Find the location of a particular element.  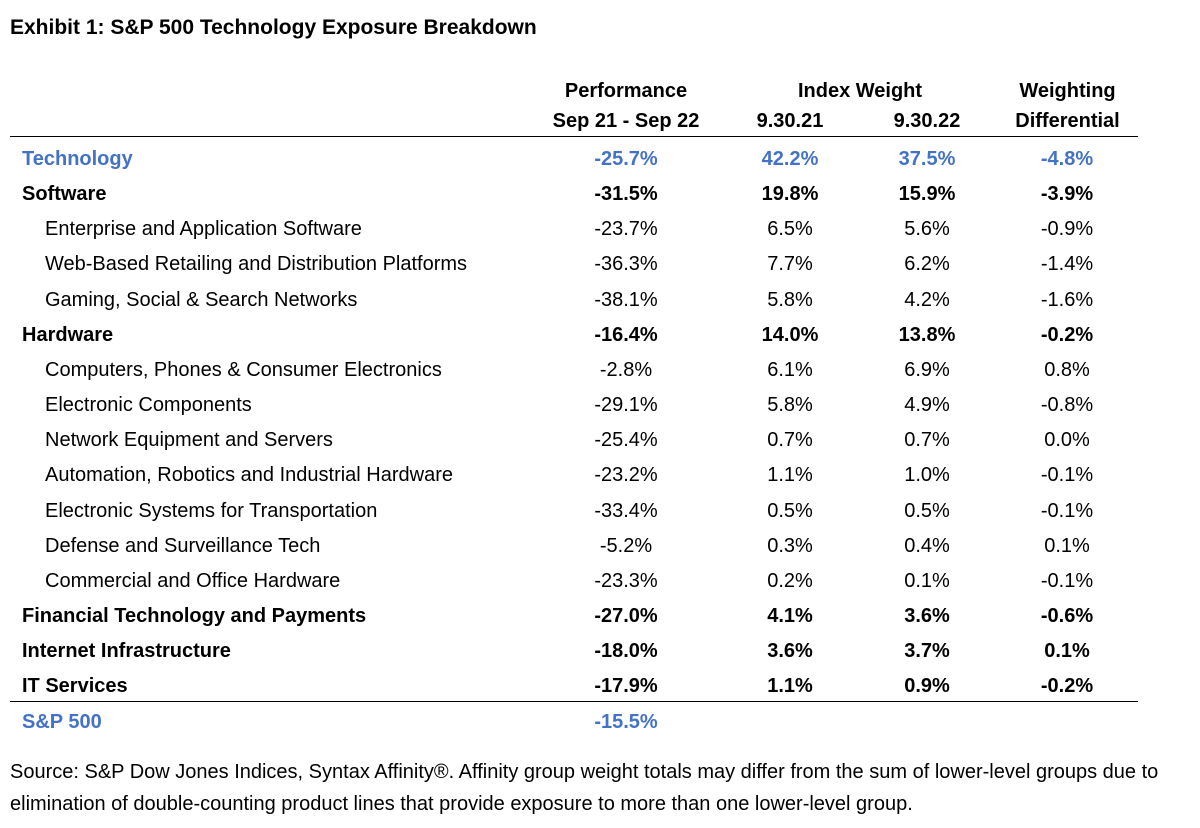

sp500-label: S&P 500 is located at coordinates (62, 722).